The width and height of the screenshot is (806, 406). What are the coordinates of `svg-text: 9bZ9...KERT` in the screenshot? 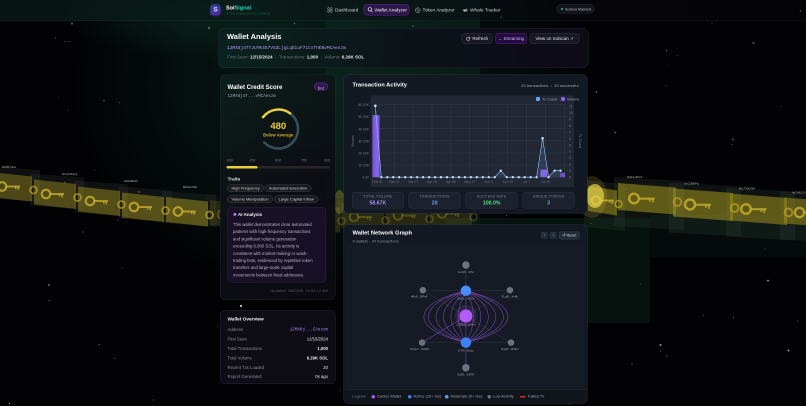 It's located at (465, 375).